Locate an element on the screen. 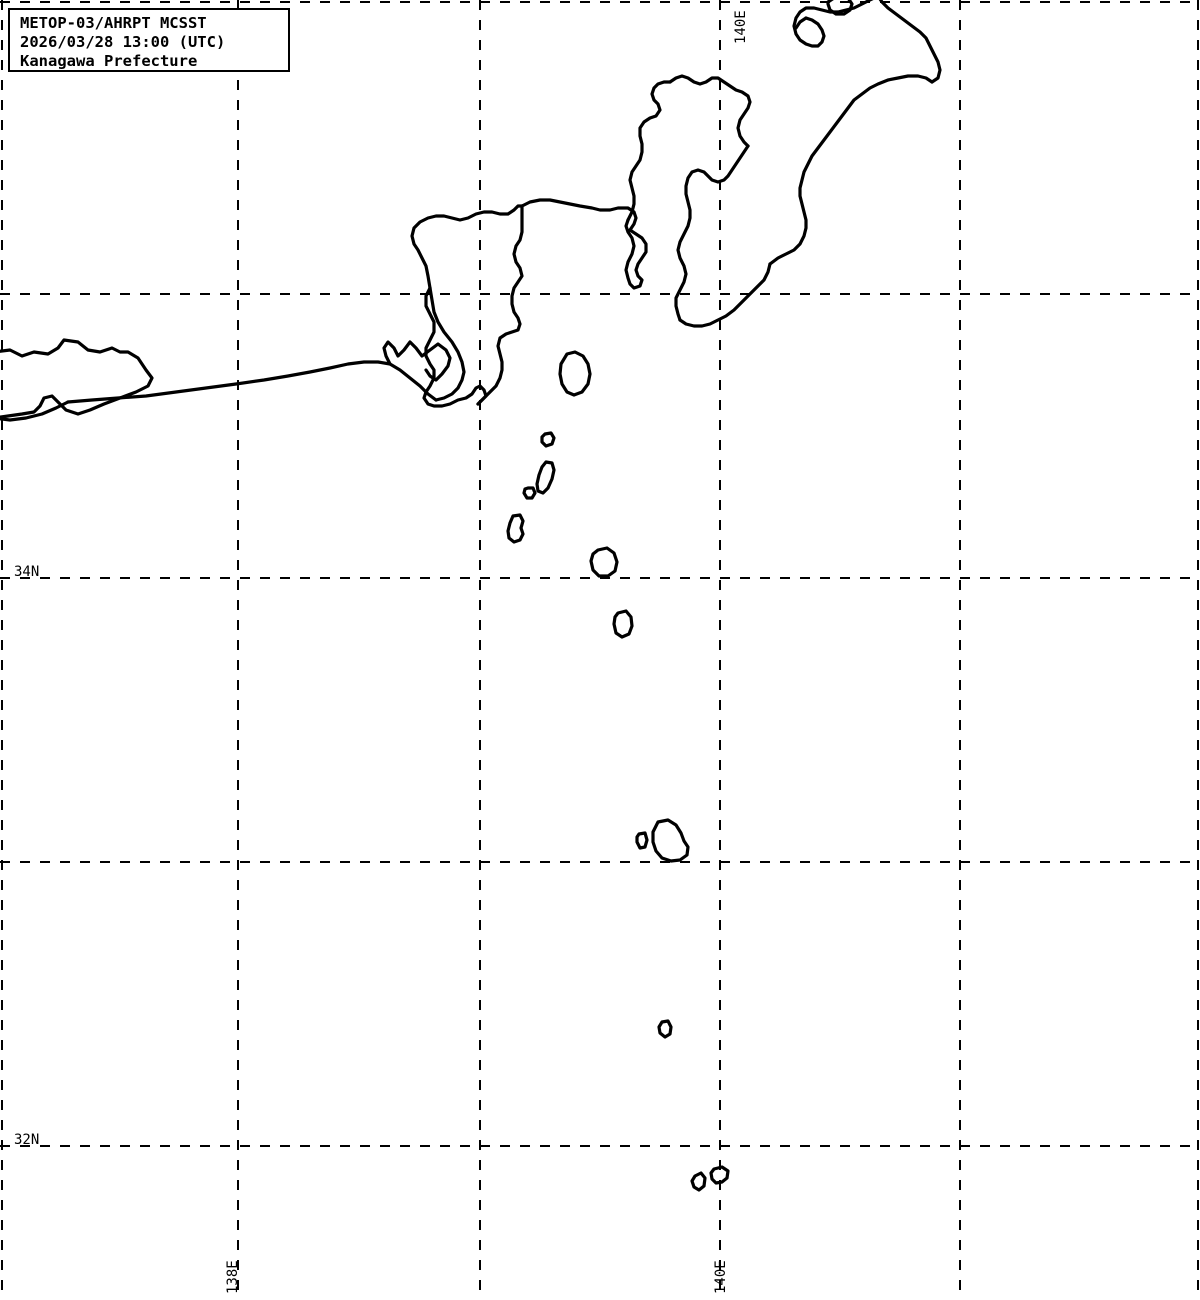 The image size is (1200, 1300). coast-tokyo-bay-head is located at coordinates (710, 111).